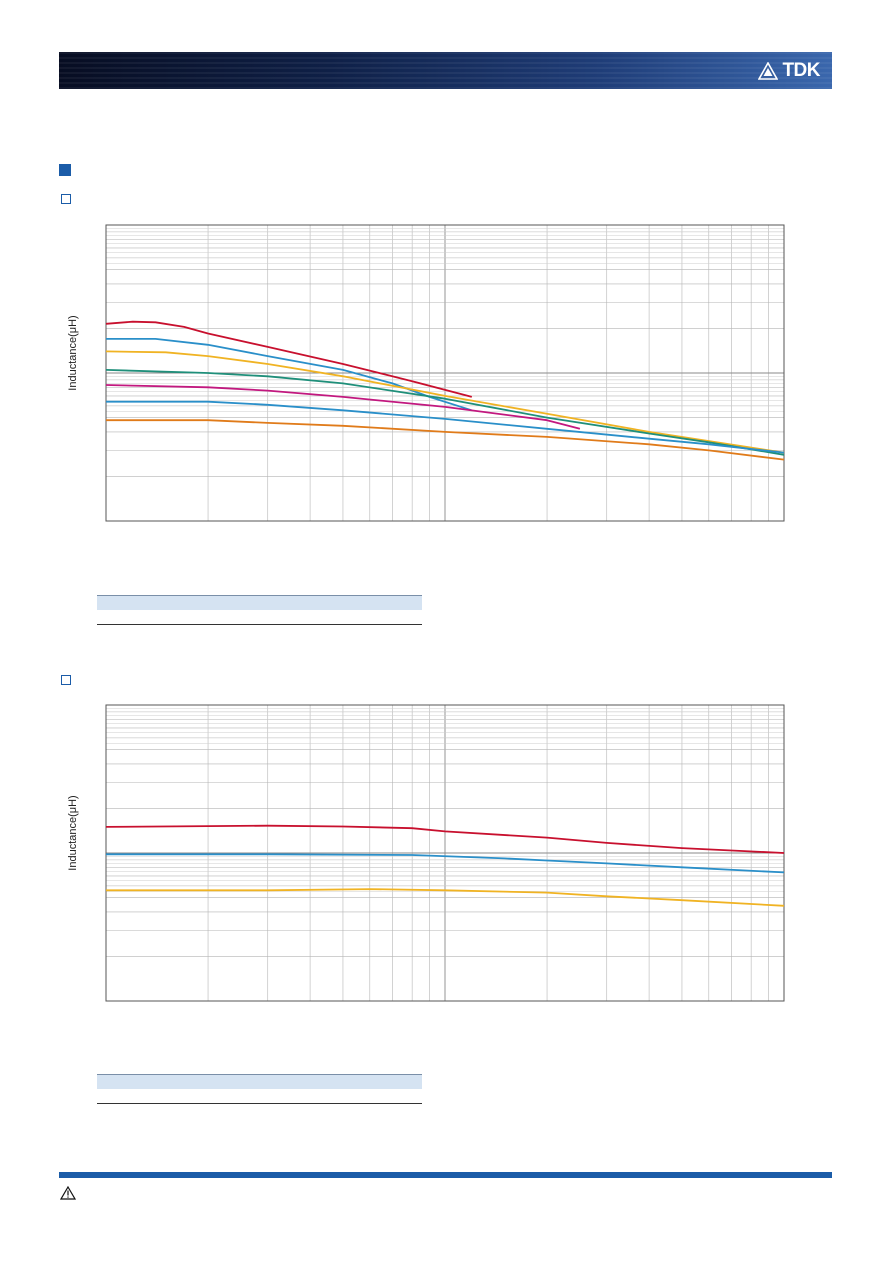 This screenshot has width=892, height=1263. What do you see at coordinates (68, 1193) in the screenshot?
I see `warning-triangle-icon` at bounding box center [68, 1193].